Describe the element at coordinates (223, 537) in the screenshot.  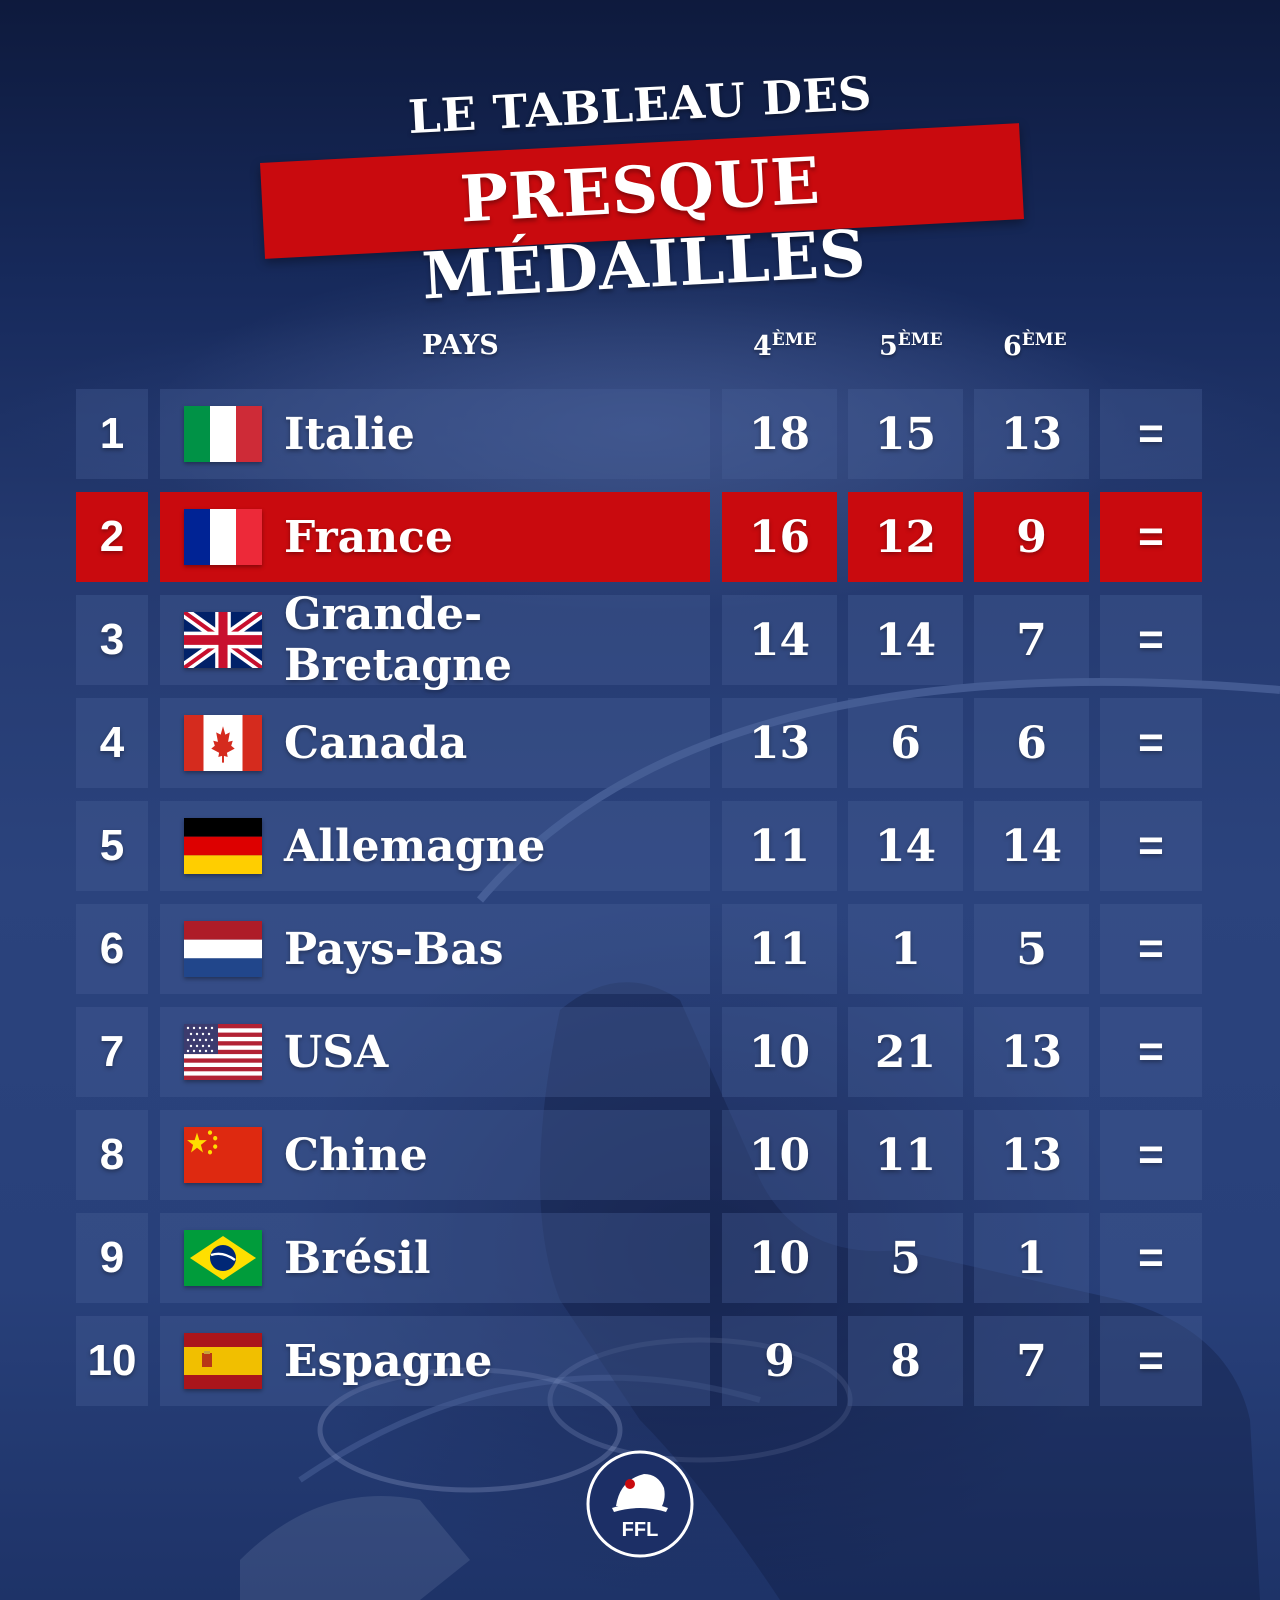
I see `france-flag-icon` at that location.